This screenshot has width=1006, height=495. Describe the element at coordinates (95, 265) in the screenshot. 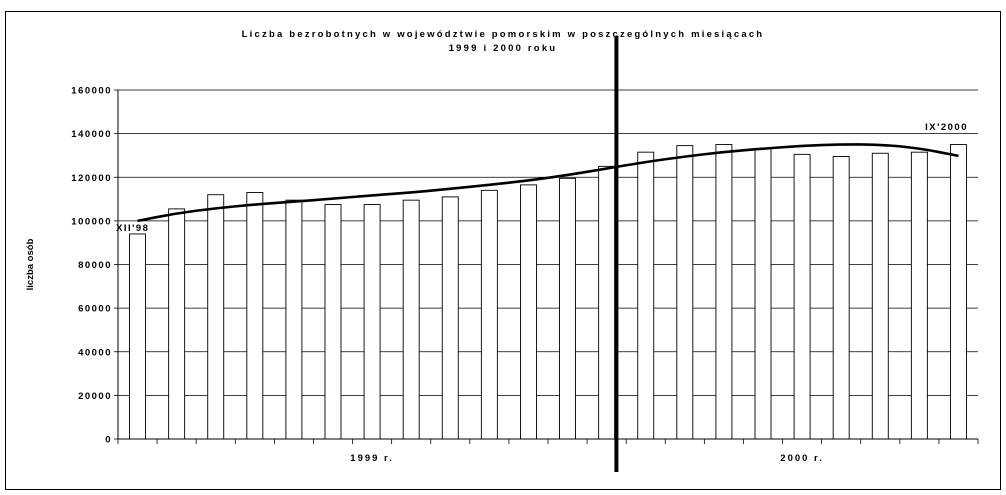

I see `y-tick-label: 80000` at that location.